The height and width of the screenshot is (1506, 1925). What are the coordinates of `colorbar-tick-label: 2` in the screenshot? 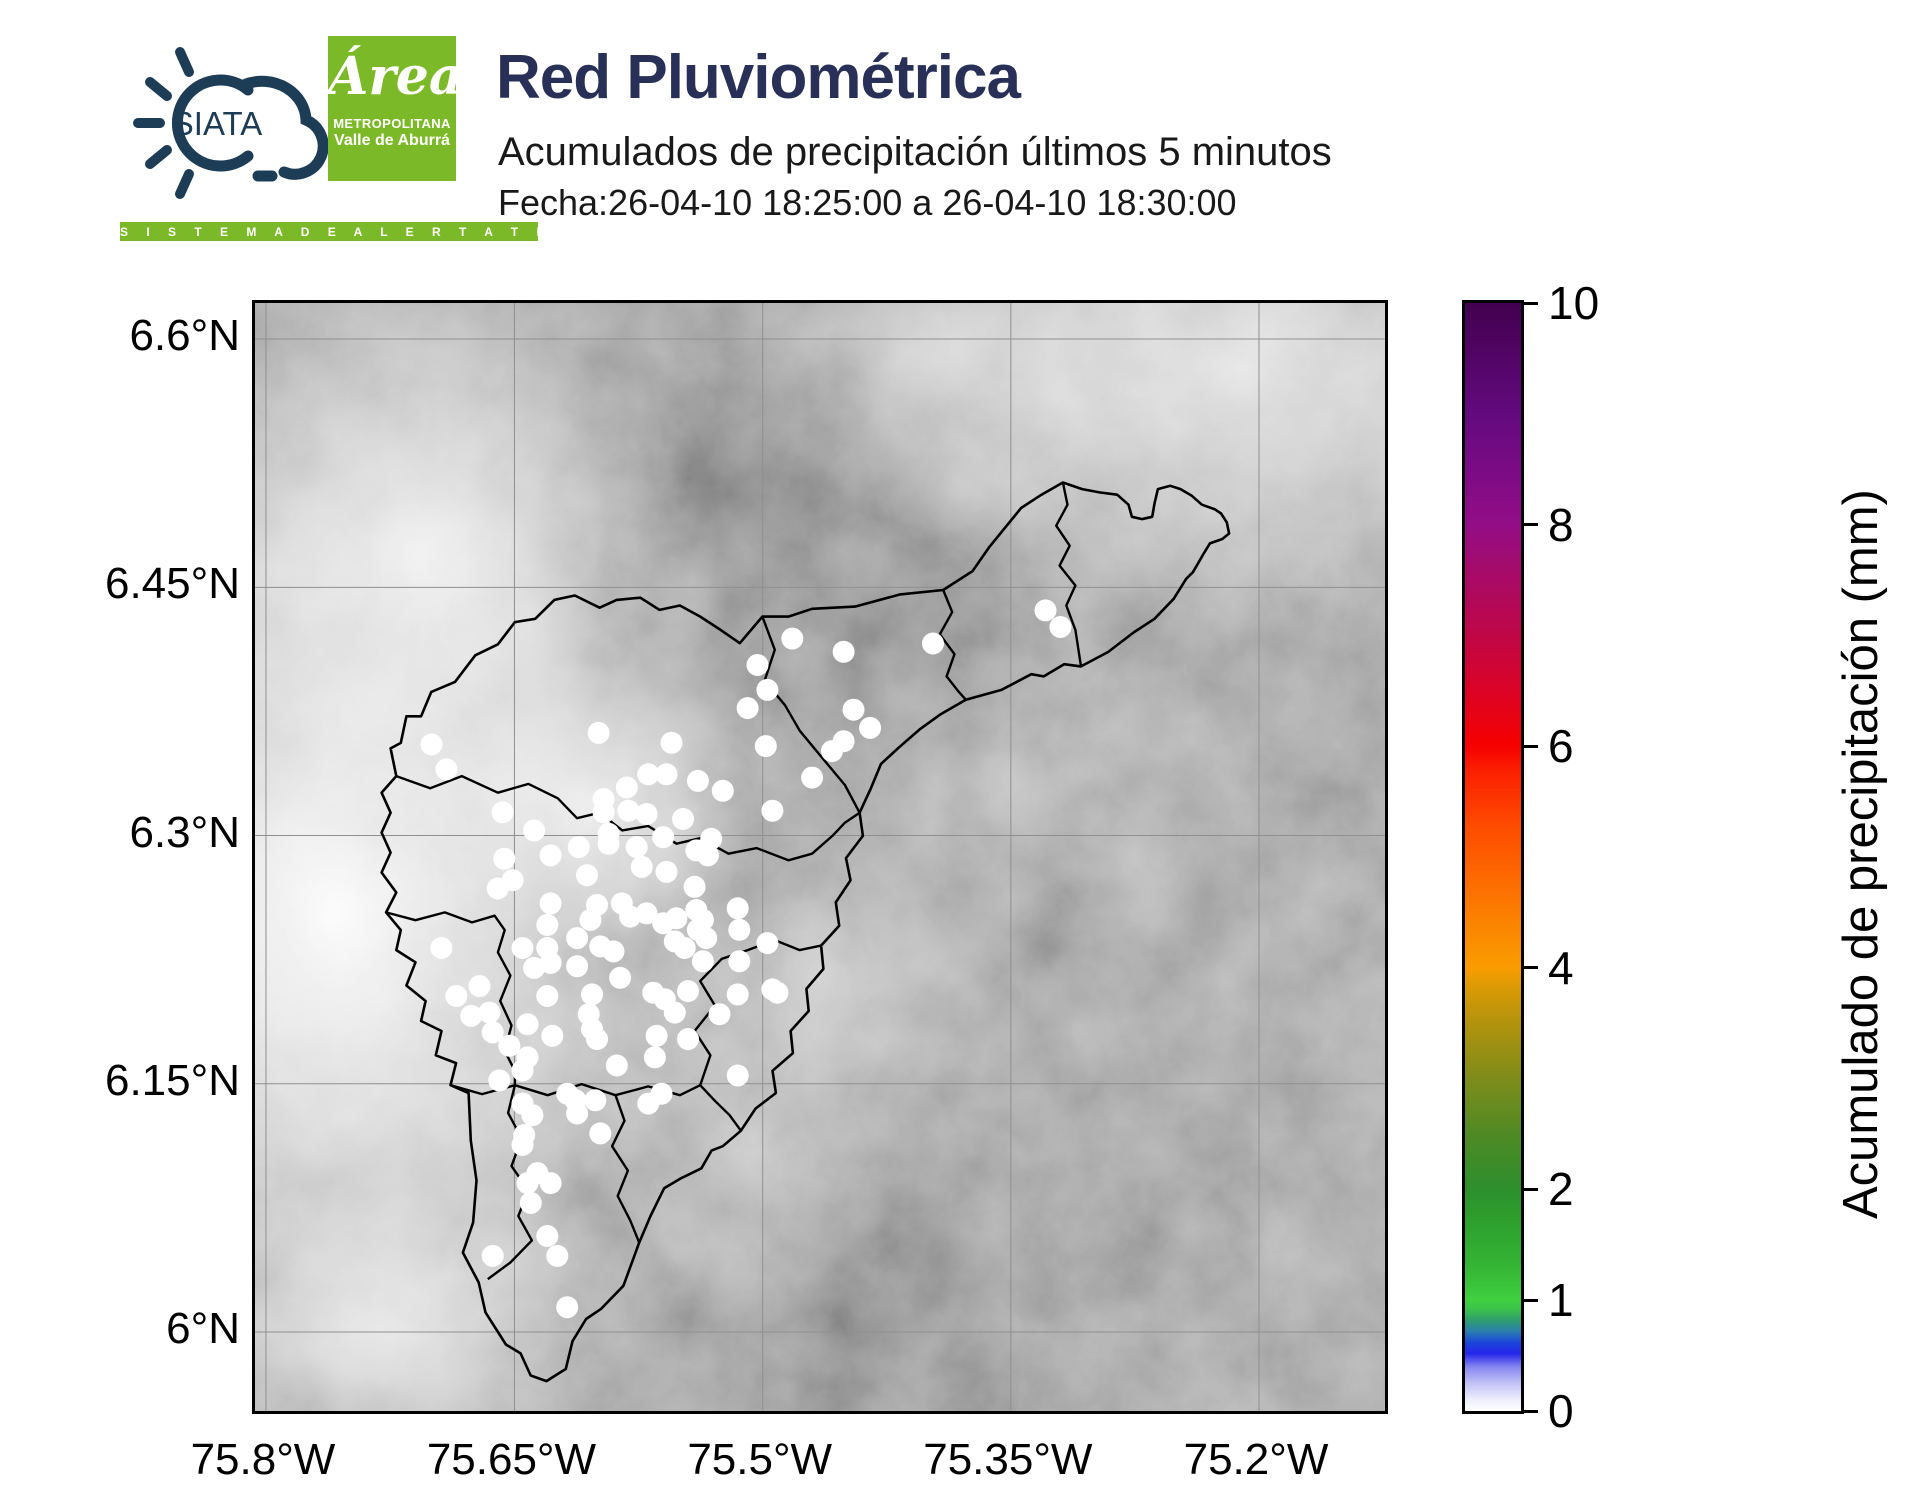 It's located at (1561, 1189).